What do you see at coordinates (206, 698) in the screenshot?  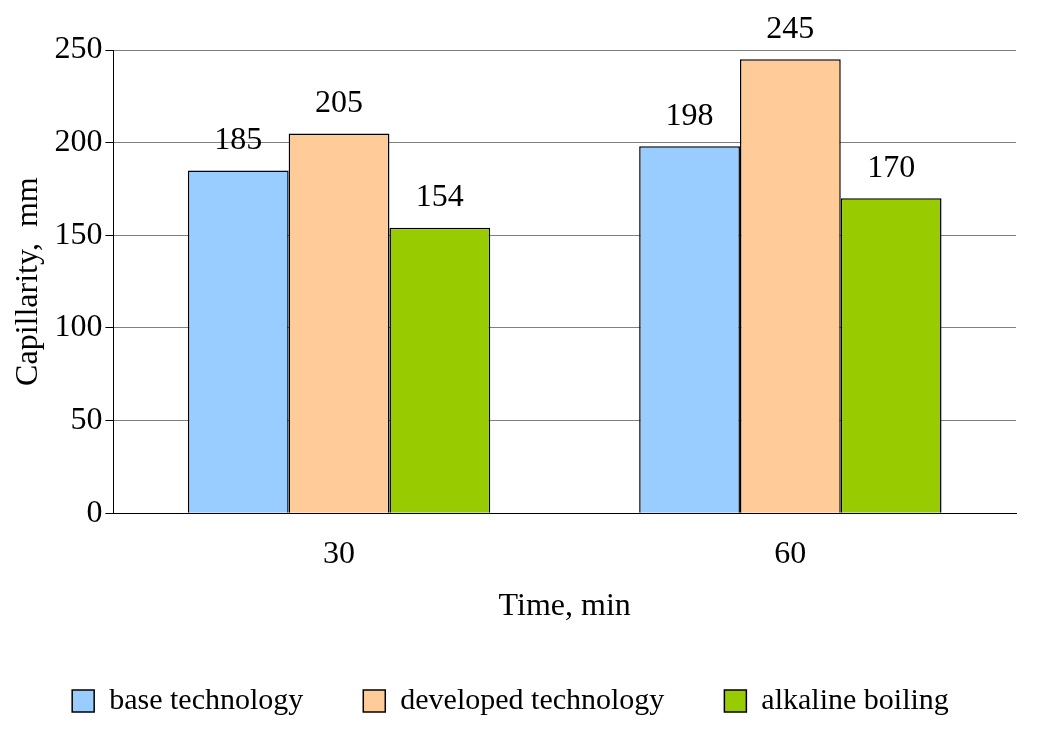 I see `legend-label: base technology` at bounding box center [206, 698].